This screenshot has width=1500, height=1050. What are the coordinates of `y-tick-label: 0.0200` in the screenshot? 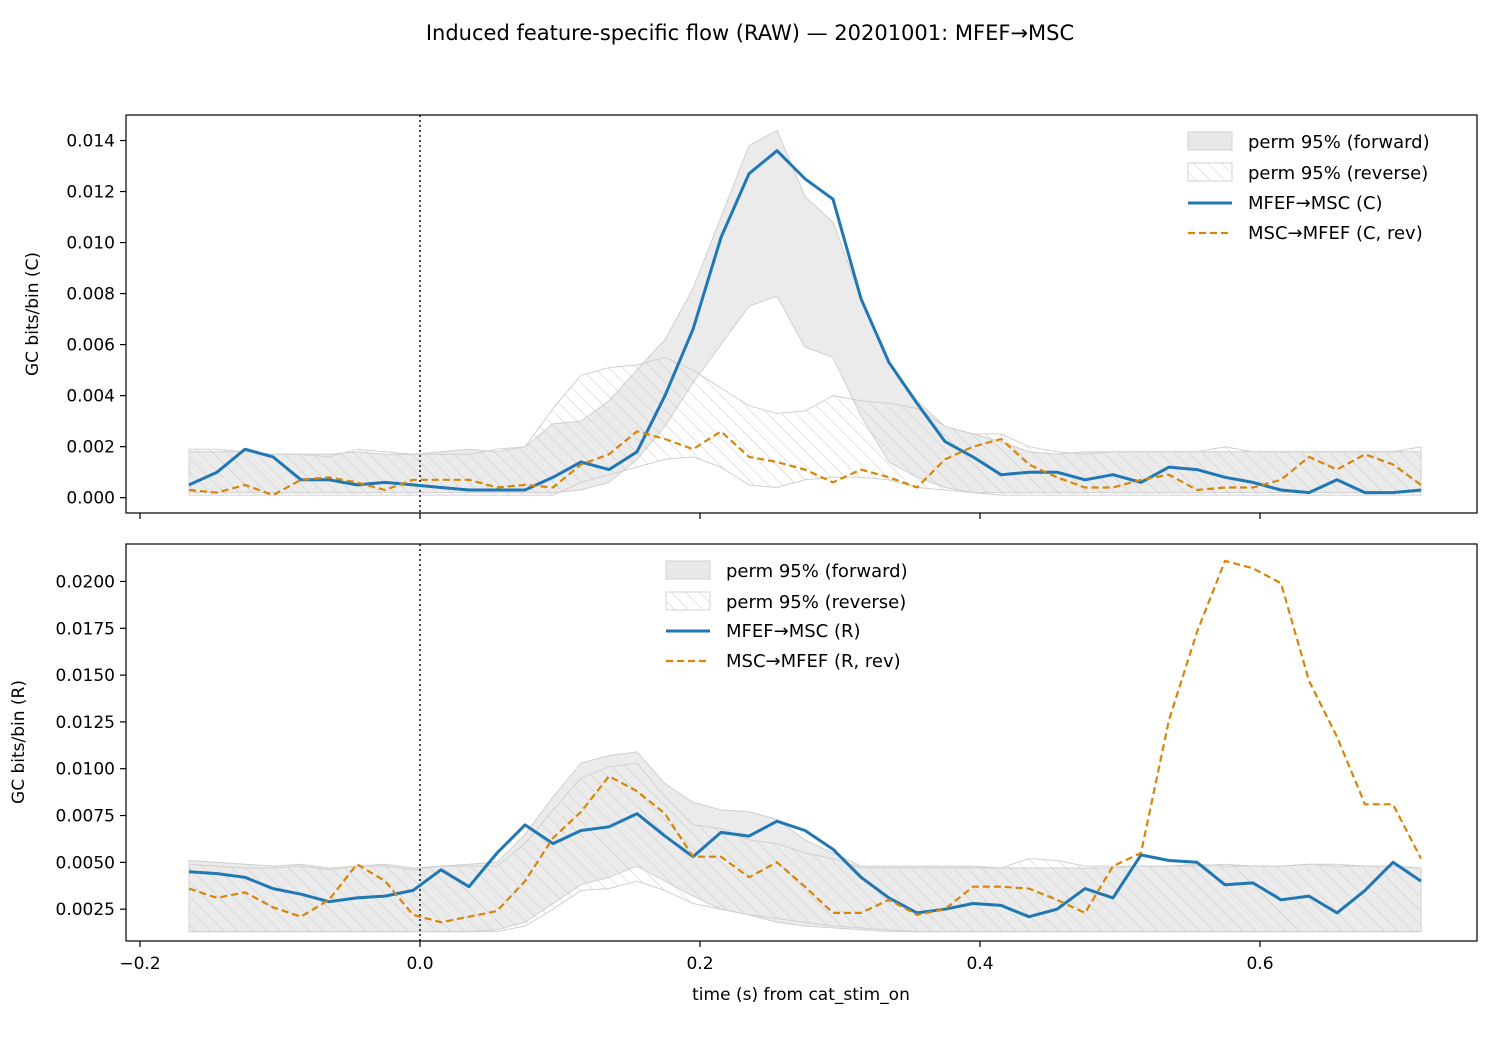 It's located at (85, 582).